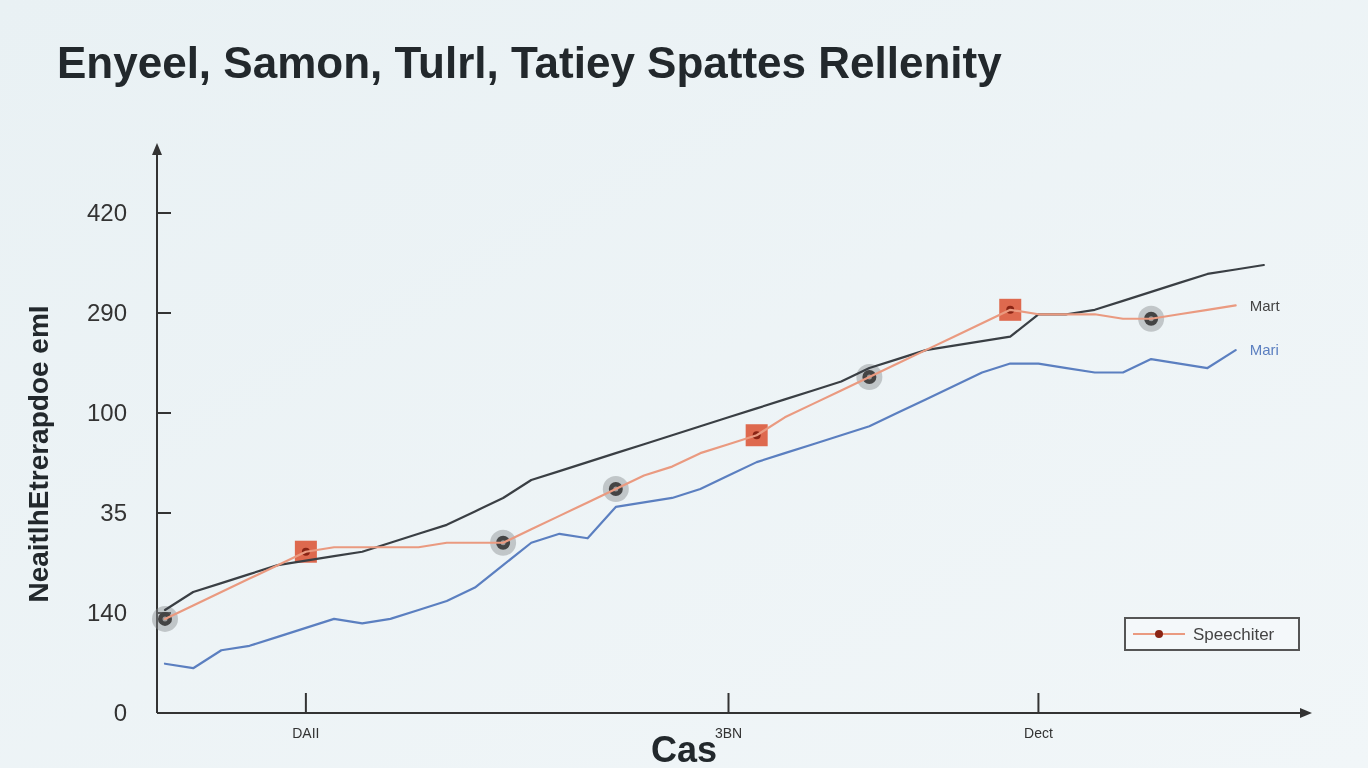 Image resolution: width=1368 pixels, height=768 pixels. Describe the element at coordinates (1234, 634) in the screenshot. I see `legend-label: Speechiter` at that location.